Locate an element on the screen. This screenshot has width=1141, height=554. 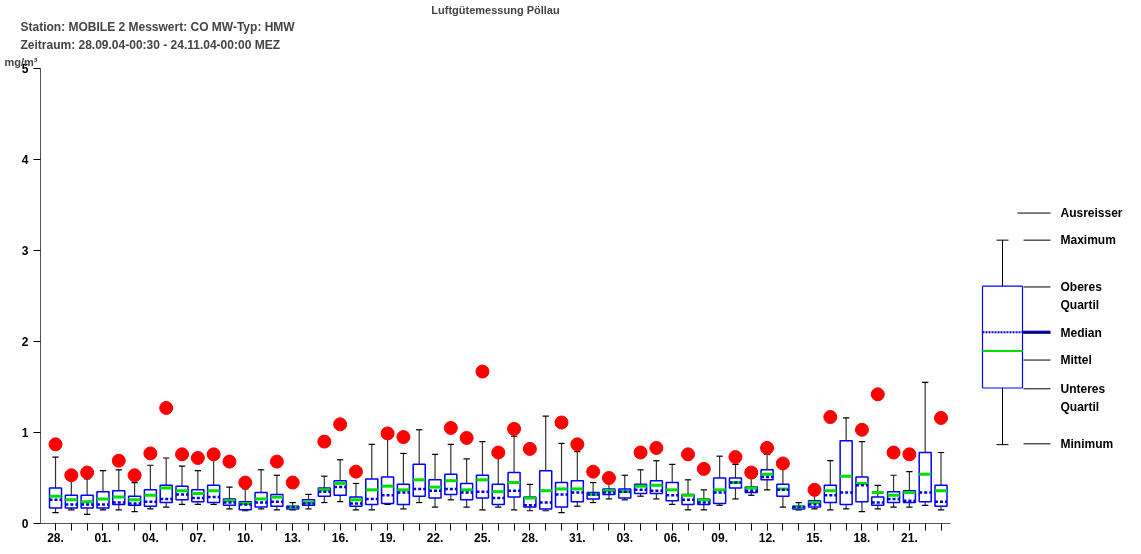
x-tick-label: 10. is located at coordinates (245, 537).